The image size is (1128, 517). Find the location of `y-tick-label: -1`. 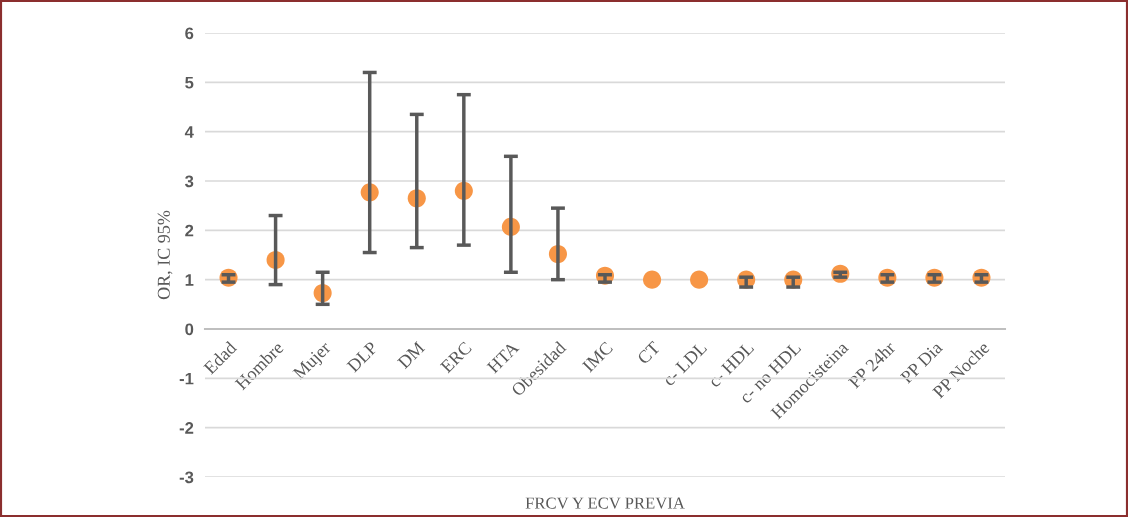

y-tick-label: -1 is located at coordinates (186, 378).